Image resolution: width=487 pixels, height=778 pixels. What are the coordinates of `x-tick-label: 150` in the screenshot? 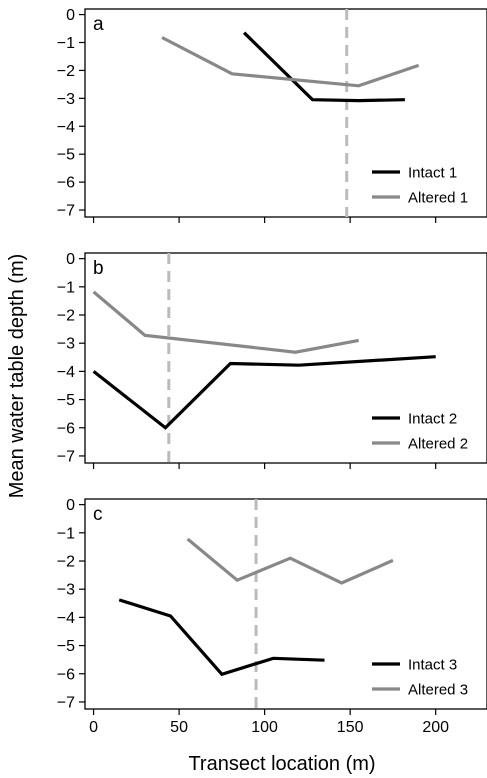 It's located at (350, 727).